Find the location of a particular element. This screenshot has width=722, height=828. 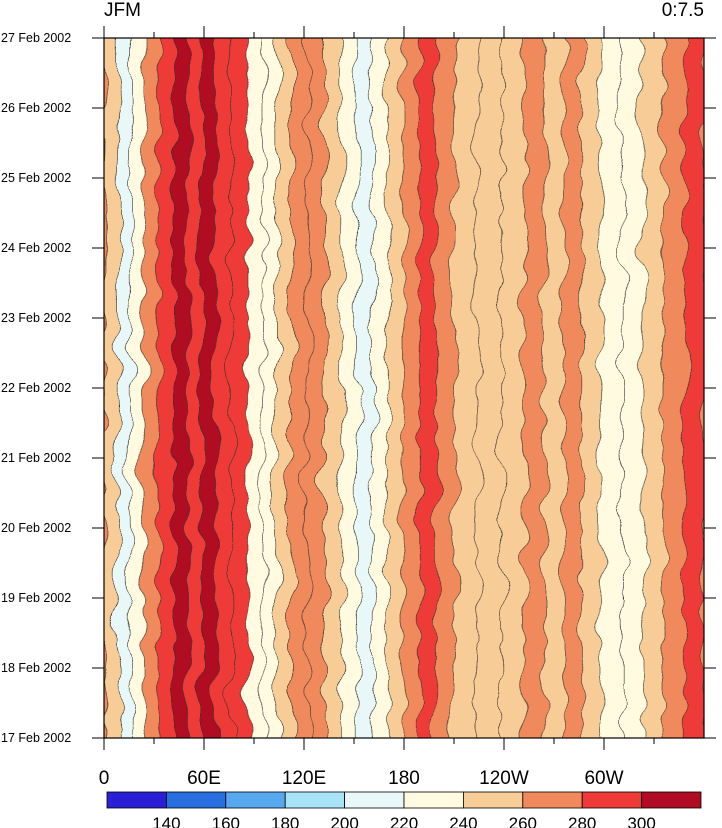

colorbar-label: 140 is located at coordinates (166, 821).